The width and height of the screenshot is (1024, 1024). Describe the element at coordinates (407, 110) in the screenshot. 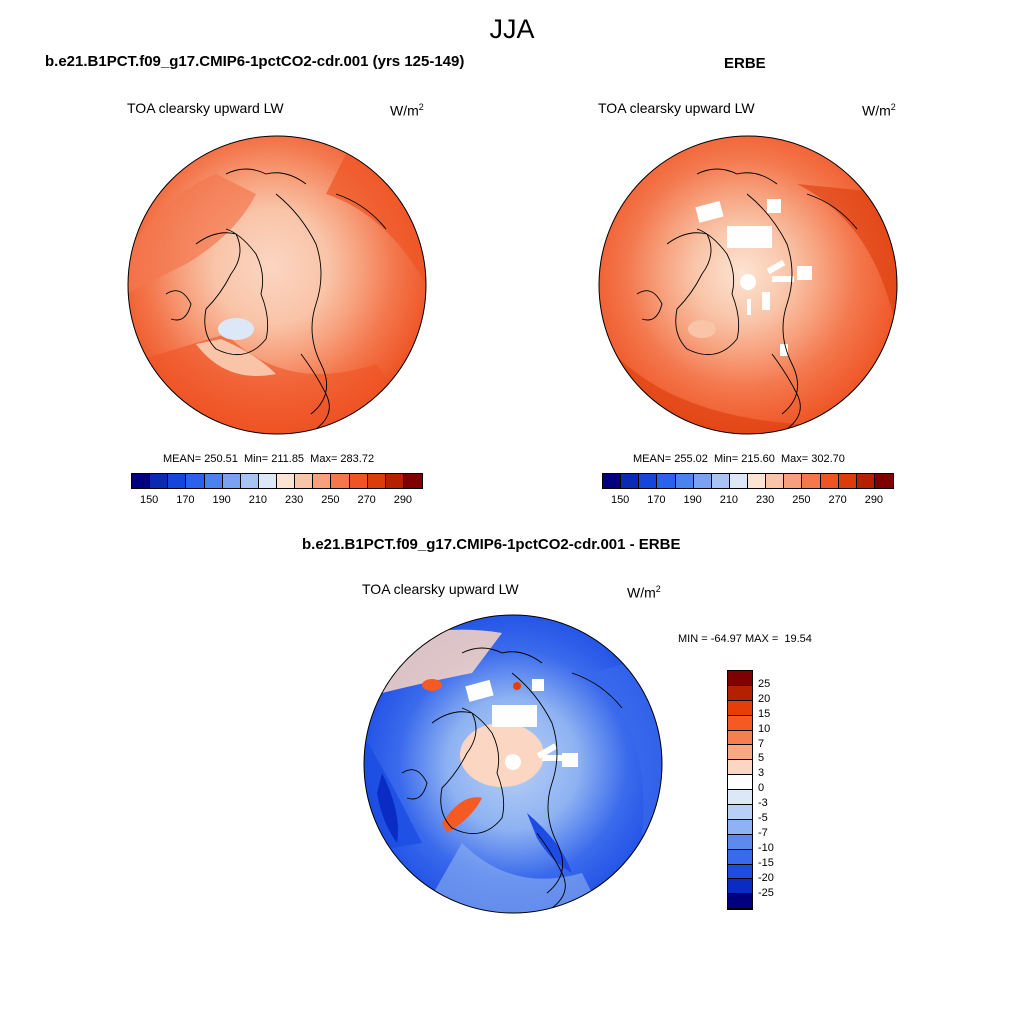

I see `panel-1-units: W/m2` at that location.